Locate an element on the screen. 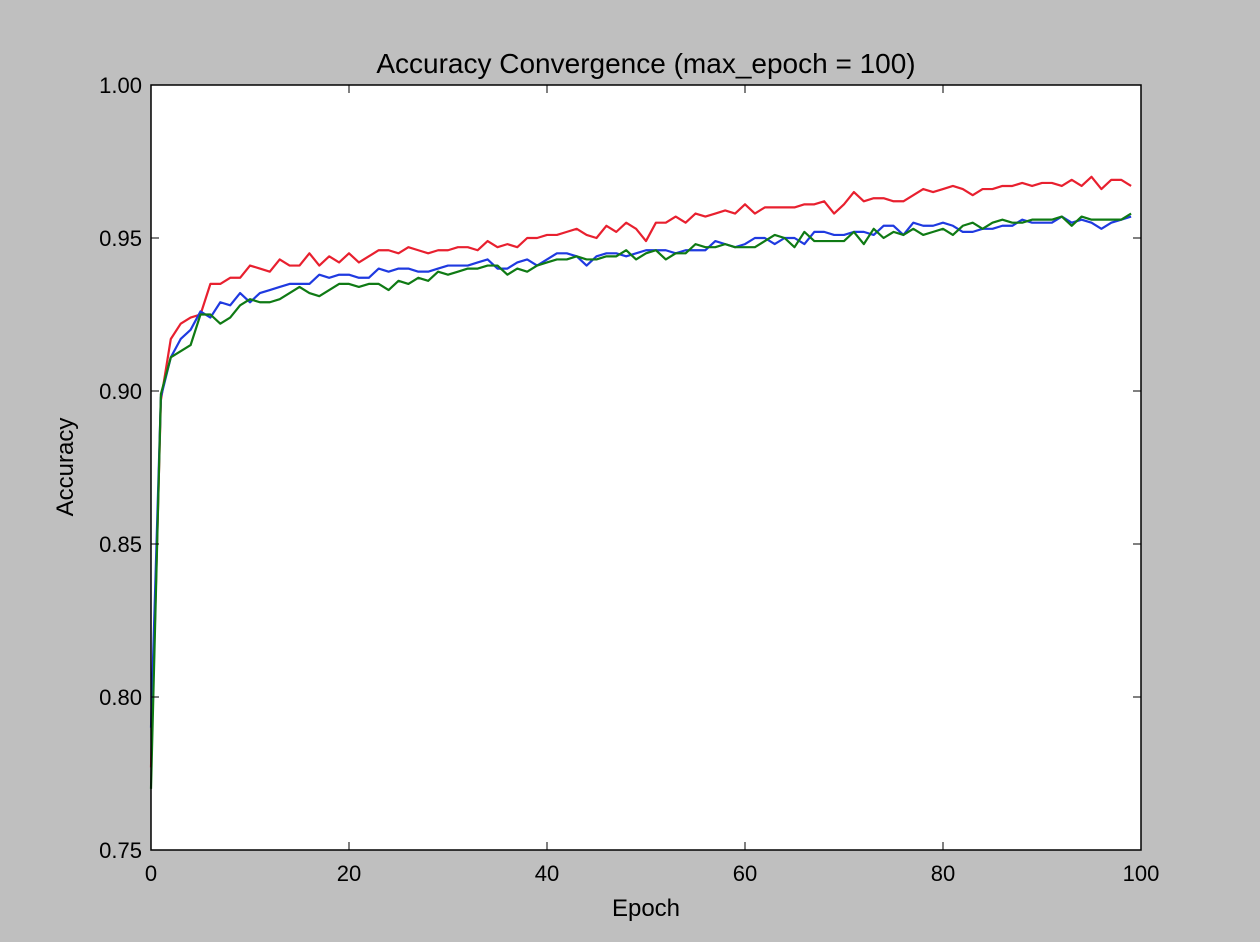  x-tick-label: 20 is located at coordinates (349, 873).